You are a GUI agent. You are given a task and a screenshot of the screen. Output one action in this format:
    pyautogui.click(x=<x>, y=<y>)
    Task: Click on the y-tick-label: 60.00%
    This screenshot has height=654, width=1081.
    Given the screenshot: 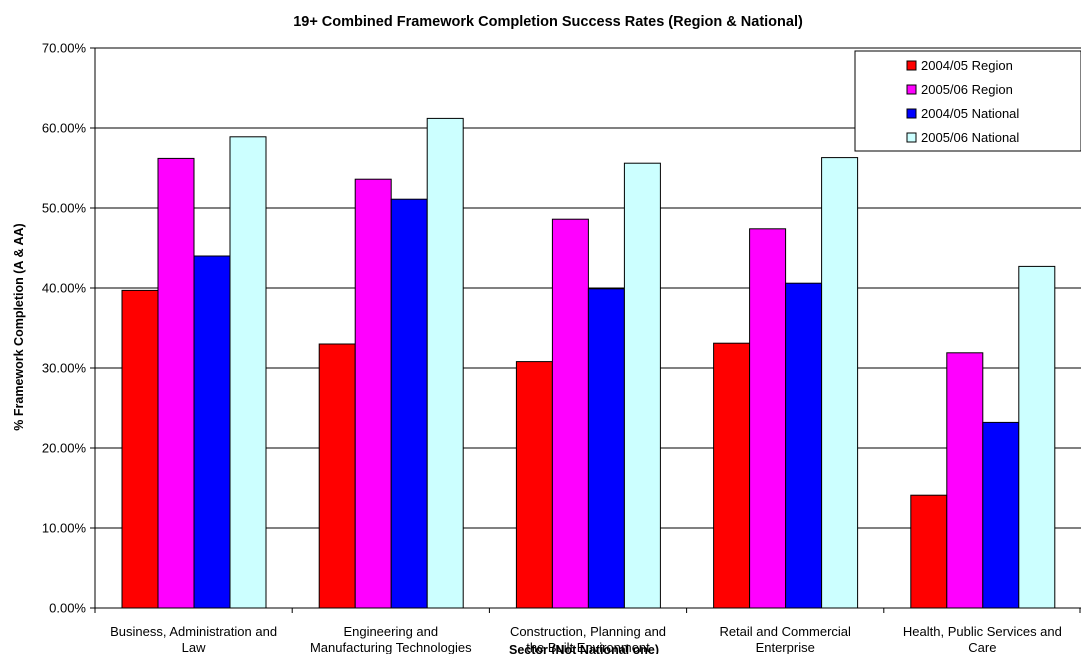 What is the action you would take?
    pyautogui.click(x=64, y=128)
    